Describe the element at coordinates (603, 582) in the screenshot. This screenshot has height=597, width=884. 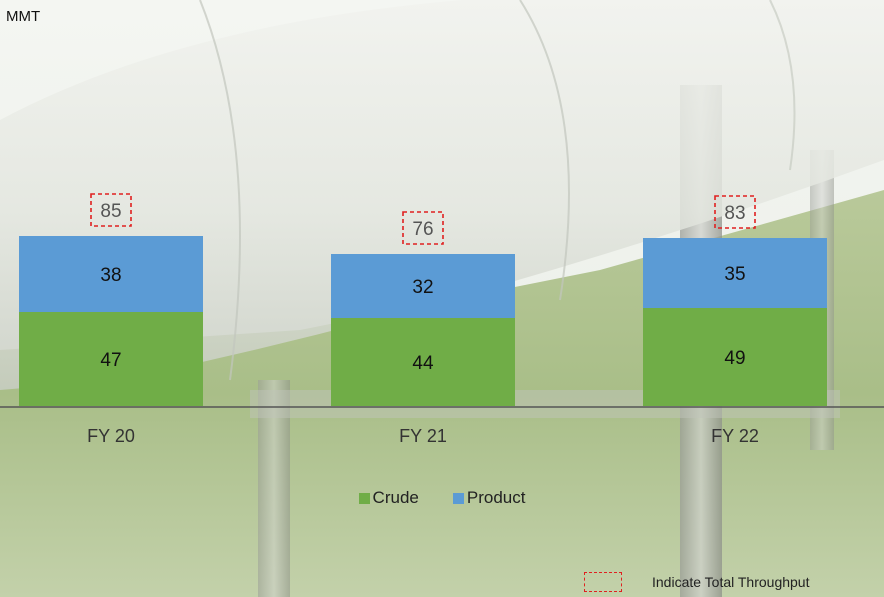
I see `dashed-box-key-icon` at that location.